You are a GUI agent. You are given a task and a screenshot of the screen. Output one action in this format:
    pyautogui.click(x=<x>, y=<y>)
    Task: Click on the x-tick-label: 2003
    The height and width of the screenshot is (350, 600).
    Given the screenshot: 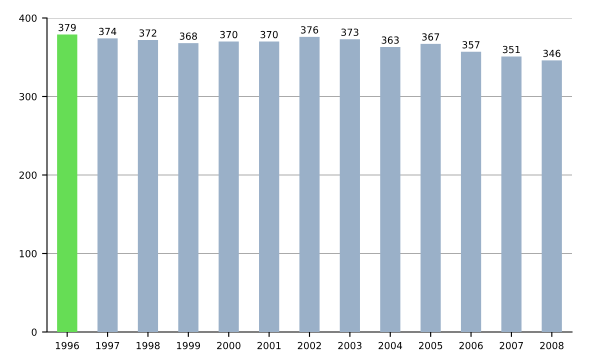 What is the action you would take?
    pyautogui.click(x=350, y=346)
    